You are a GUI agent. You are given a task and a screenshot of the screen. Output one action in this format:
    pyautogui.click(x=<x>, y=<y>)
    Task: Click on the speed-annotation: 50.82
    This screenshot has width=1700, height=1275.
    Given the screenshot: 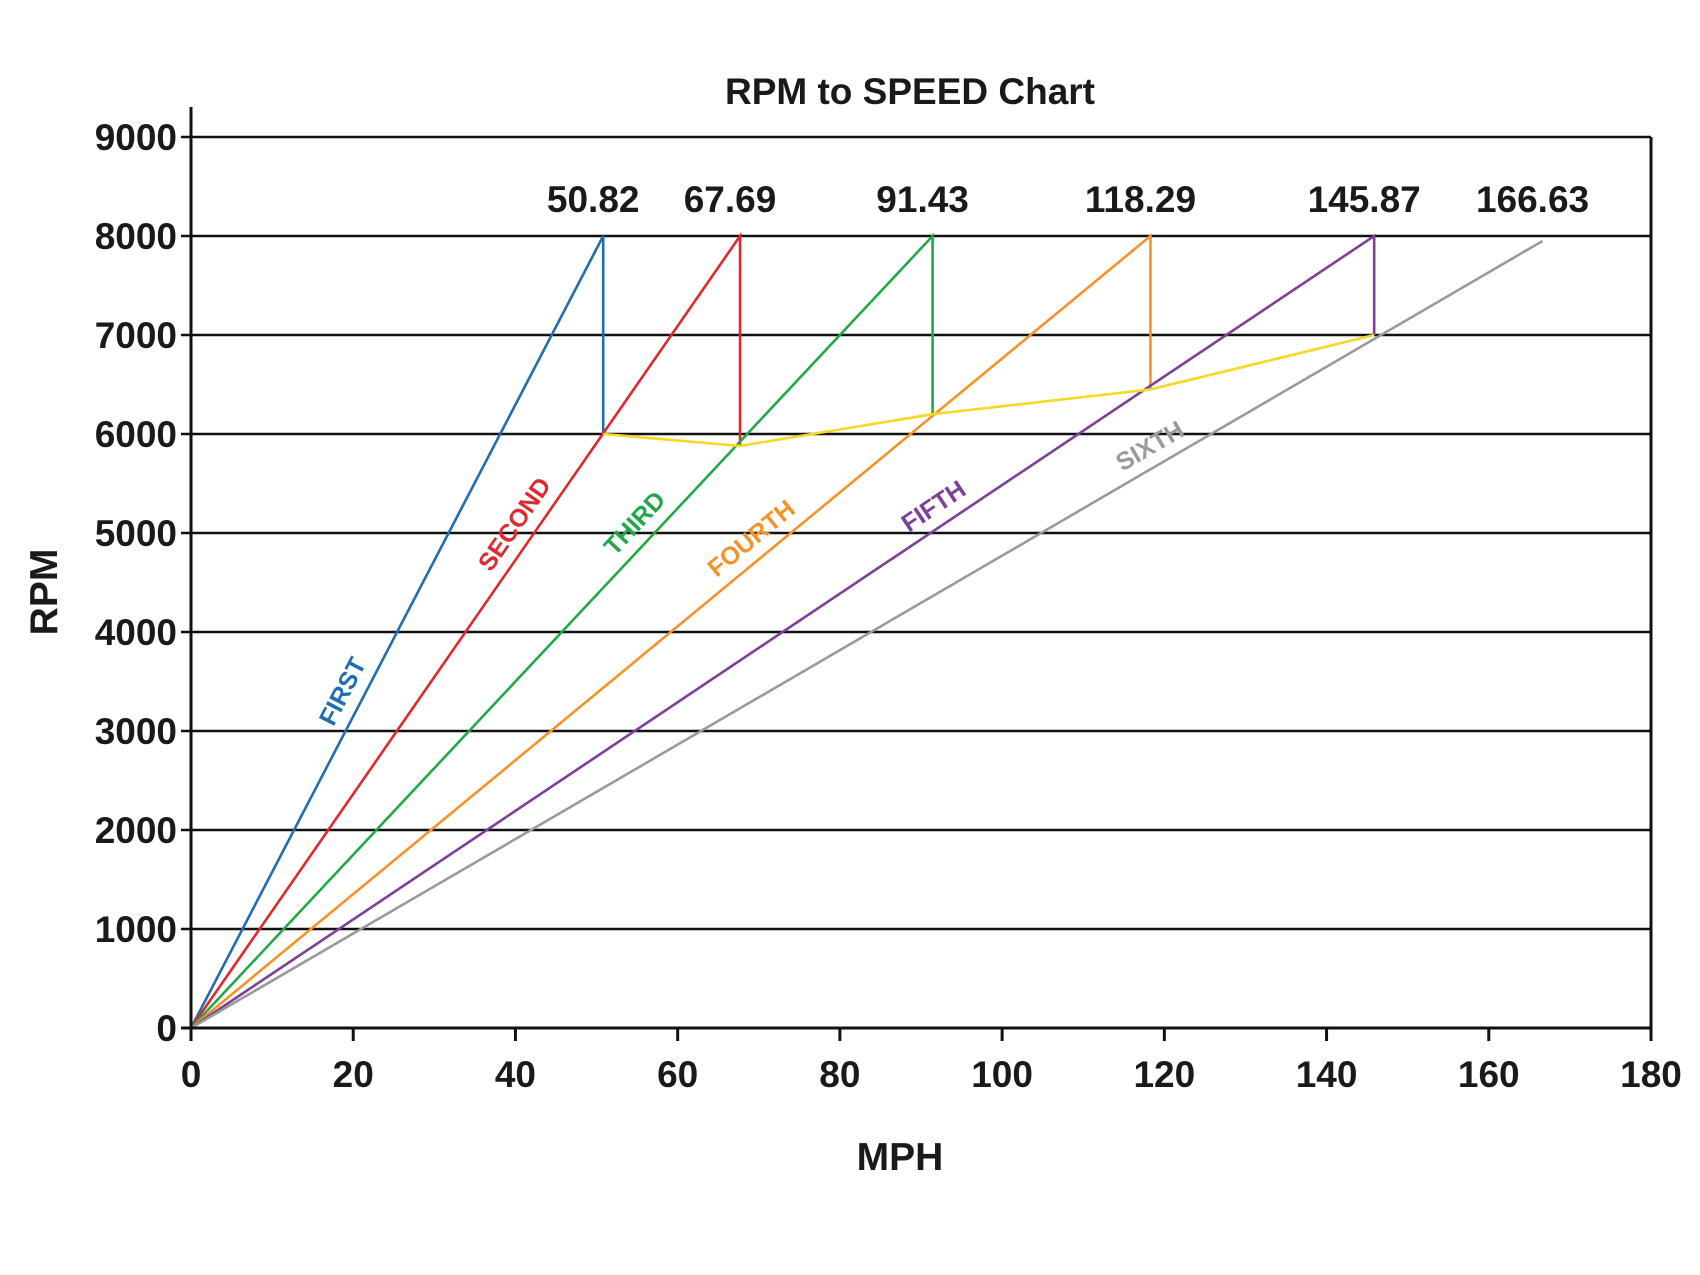 What is the action you would take?
    pyautogui.click(x=593, y=199)
    